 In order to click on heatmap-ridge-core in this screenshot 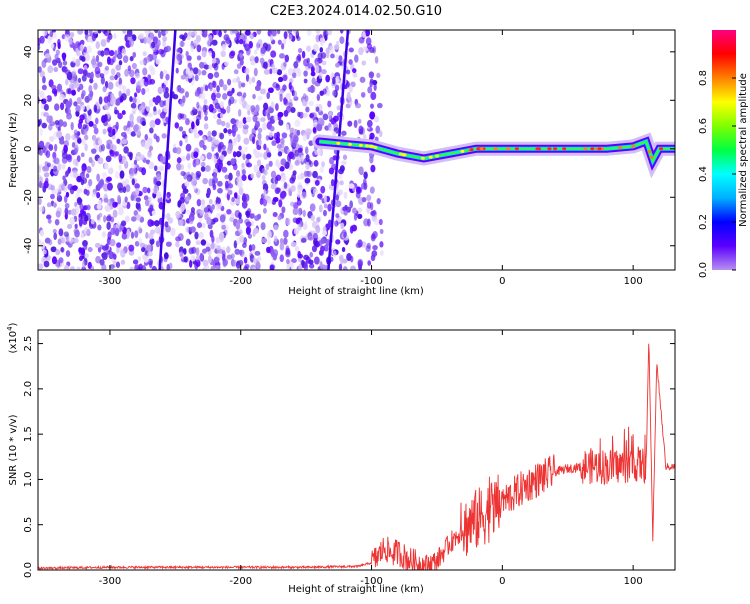, I will do `click(497, 152)`.